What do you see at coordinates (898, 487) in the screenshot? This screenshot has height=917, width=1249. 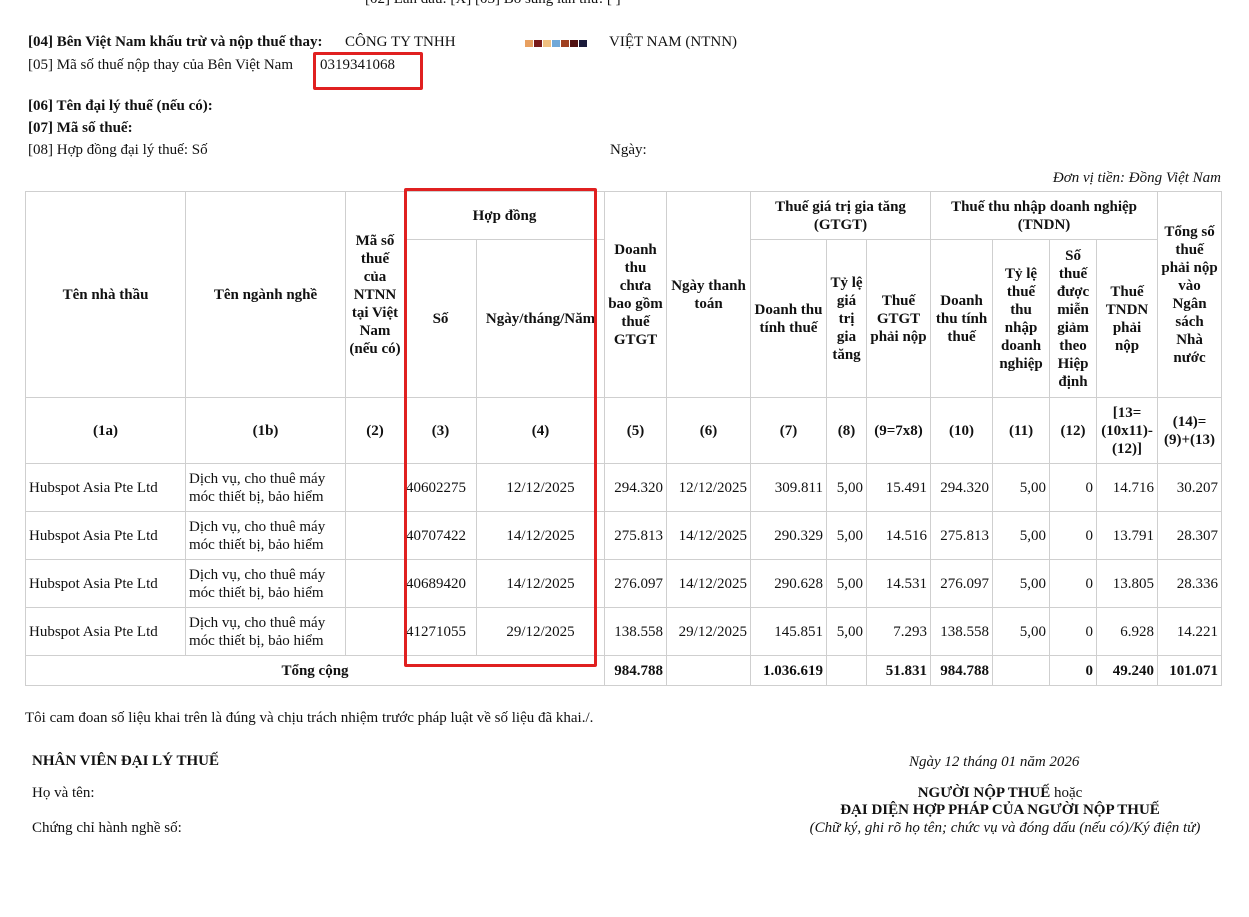 I see `table-cell: 15.491` at bounding box center [898, 487].